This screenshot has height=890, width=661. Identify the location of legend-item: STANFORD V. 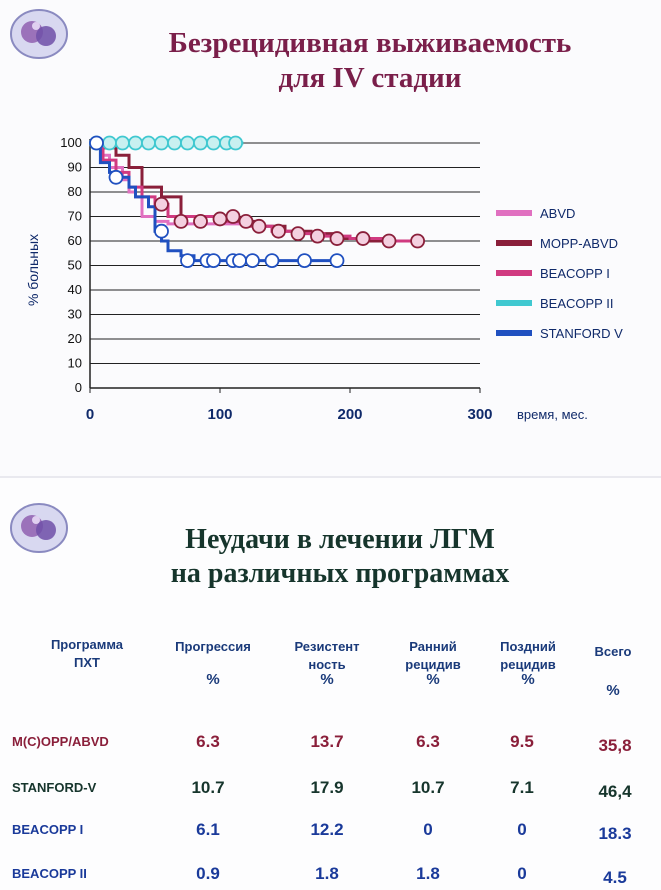
(559, 333).